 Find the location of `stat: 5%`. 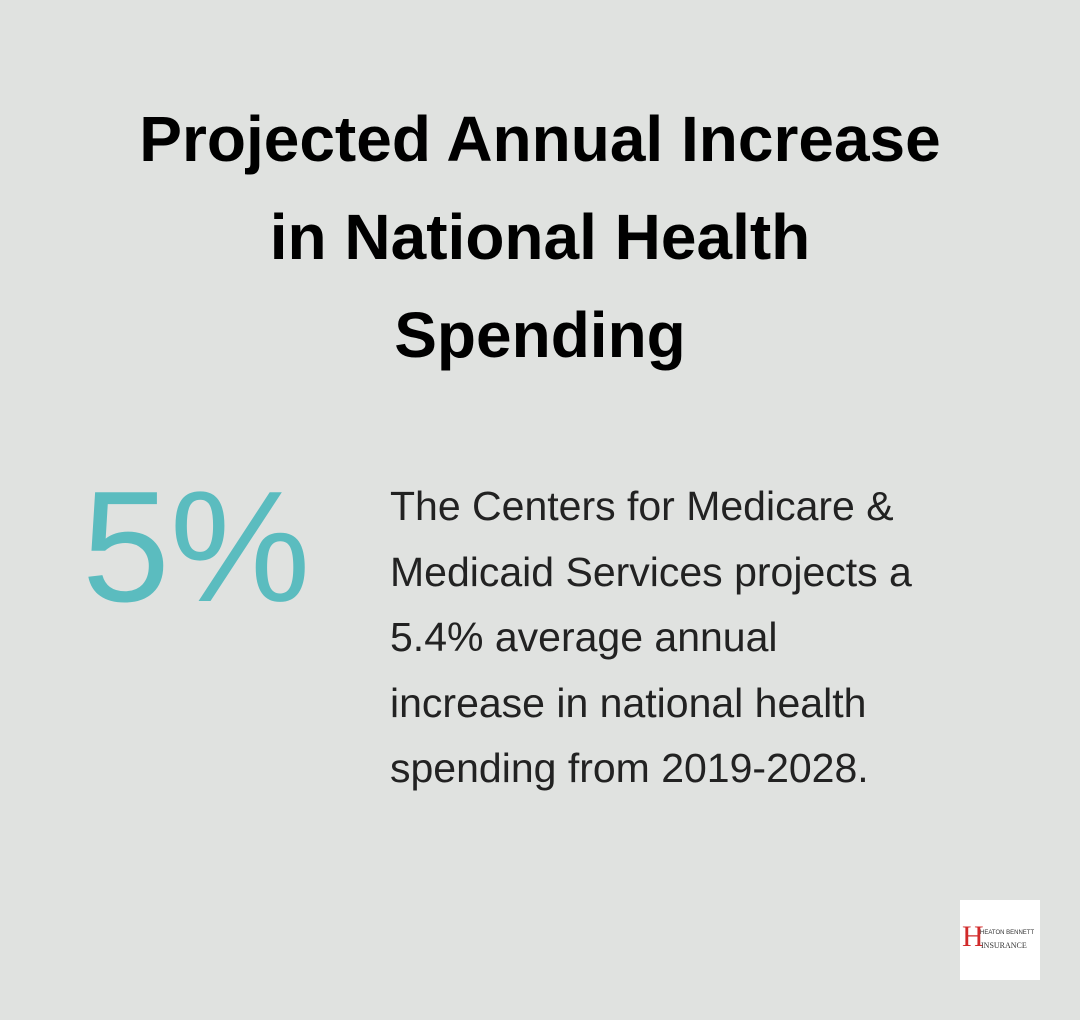

stat: 5% is located at coordinates (196, 547).